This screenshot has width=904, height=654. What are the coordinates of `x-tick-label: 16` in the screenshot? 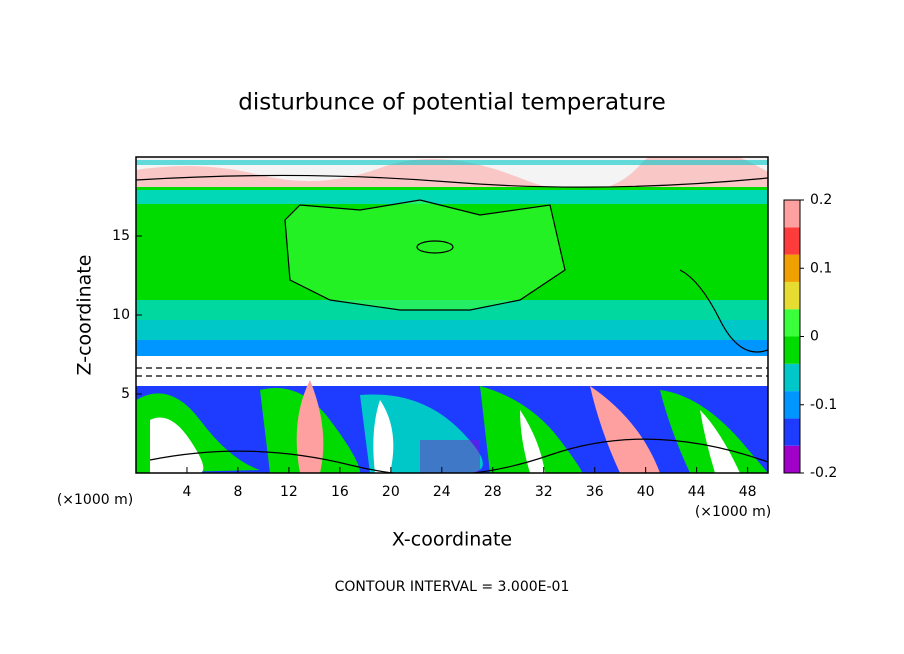 It's located at (340, 492).